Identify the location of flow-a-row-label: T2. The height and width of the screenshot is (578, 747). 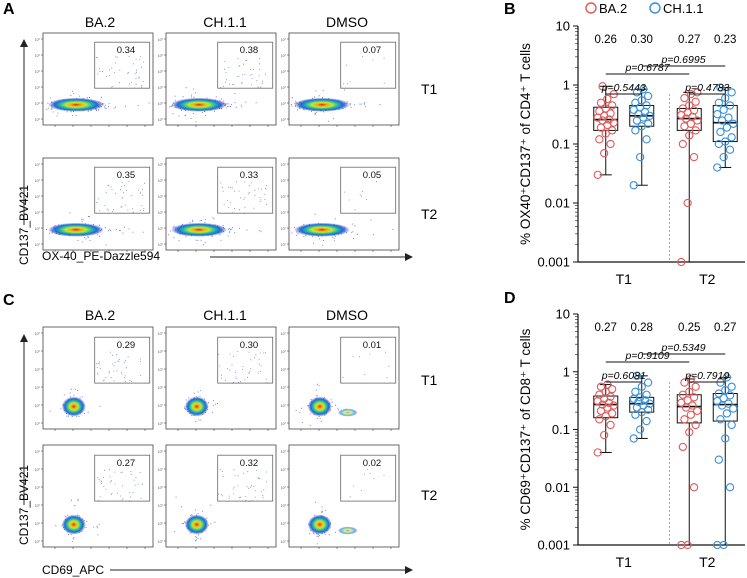
(429, 214).